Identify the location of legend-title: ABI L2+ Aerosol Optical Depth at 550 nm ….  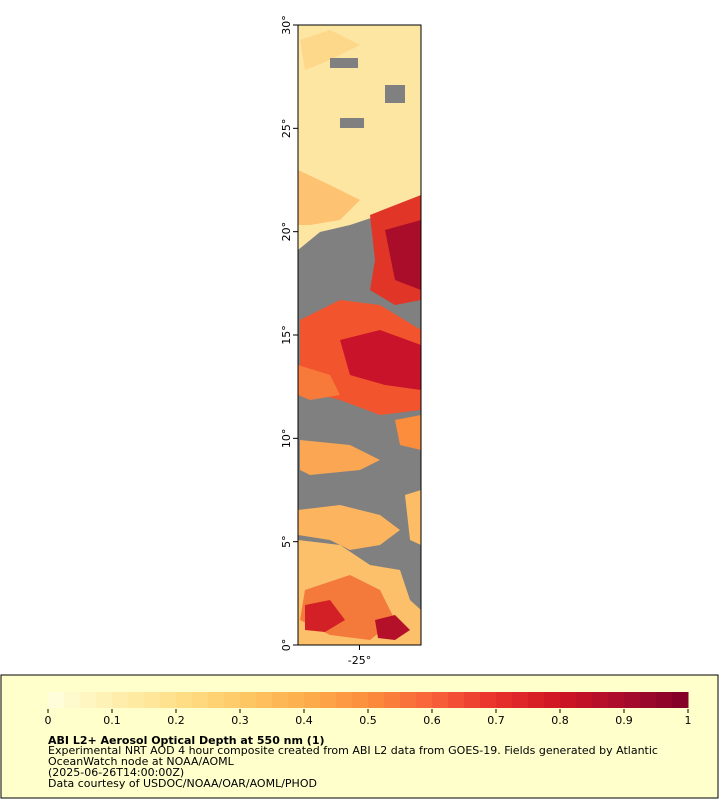
(186, 740).